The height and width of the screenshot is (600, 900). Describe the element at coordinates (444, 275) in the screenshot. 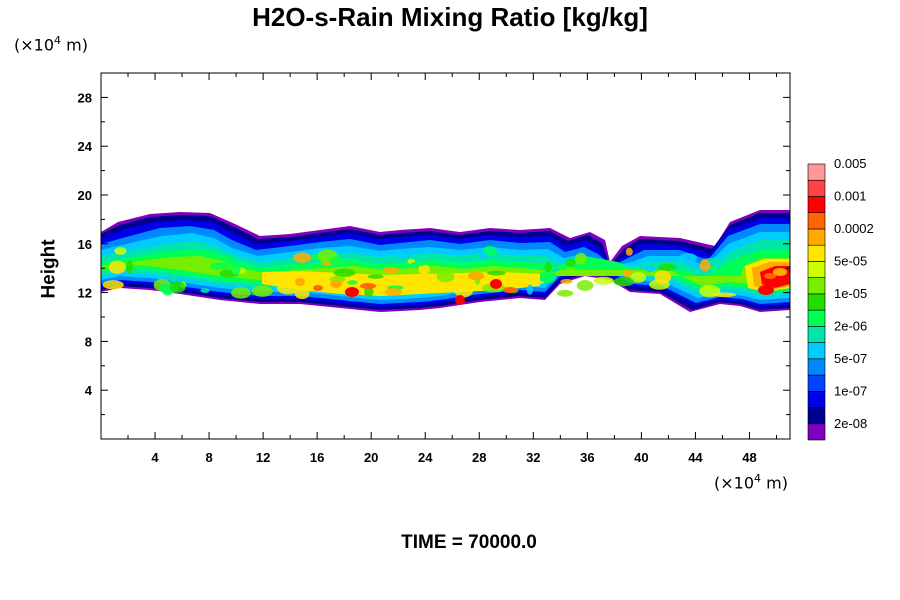

I see `rain-cells` at that location.